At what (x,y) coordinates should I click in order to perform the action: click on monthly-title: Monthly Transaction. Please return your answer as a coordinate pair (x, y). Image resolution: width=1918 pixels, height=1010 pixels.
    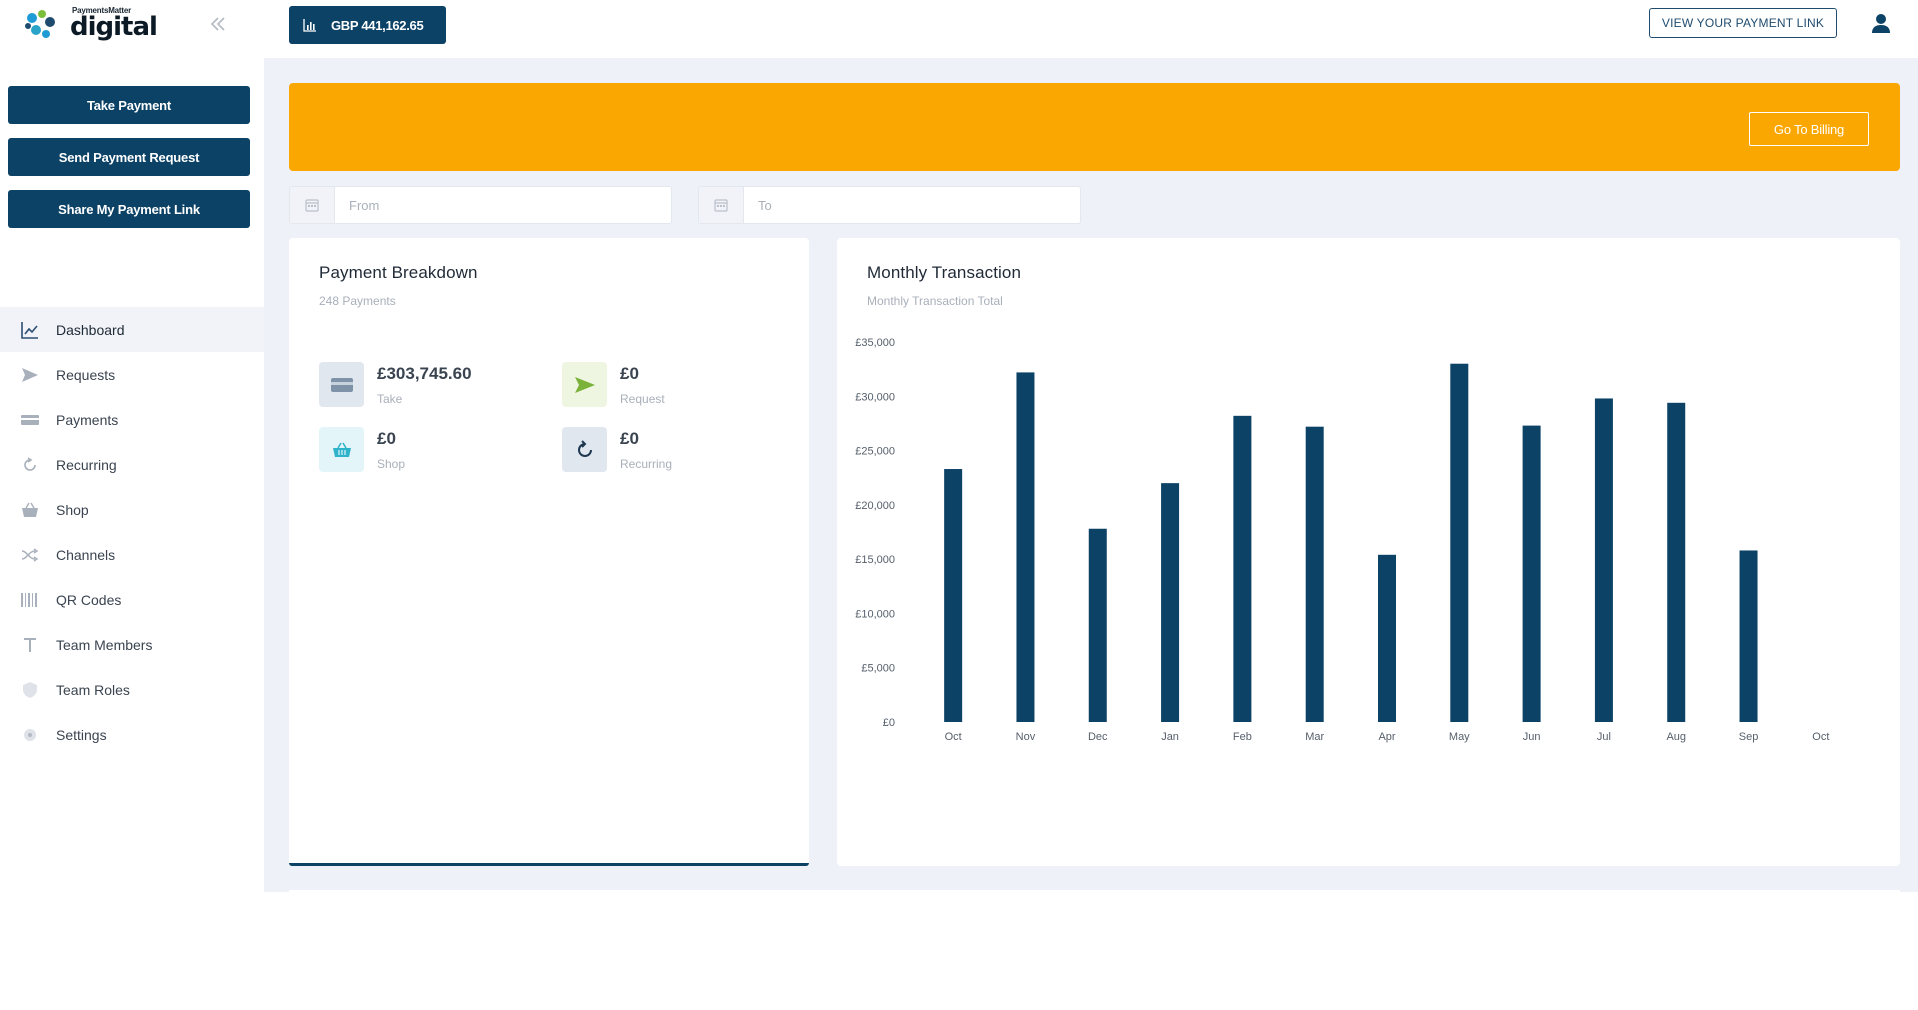
    Looking at the image, I should click on (944, 272).